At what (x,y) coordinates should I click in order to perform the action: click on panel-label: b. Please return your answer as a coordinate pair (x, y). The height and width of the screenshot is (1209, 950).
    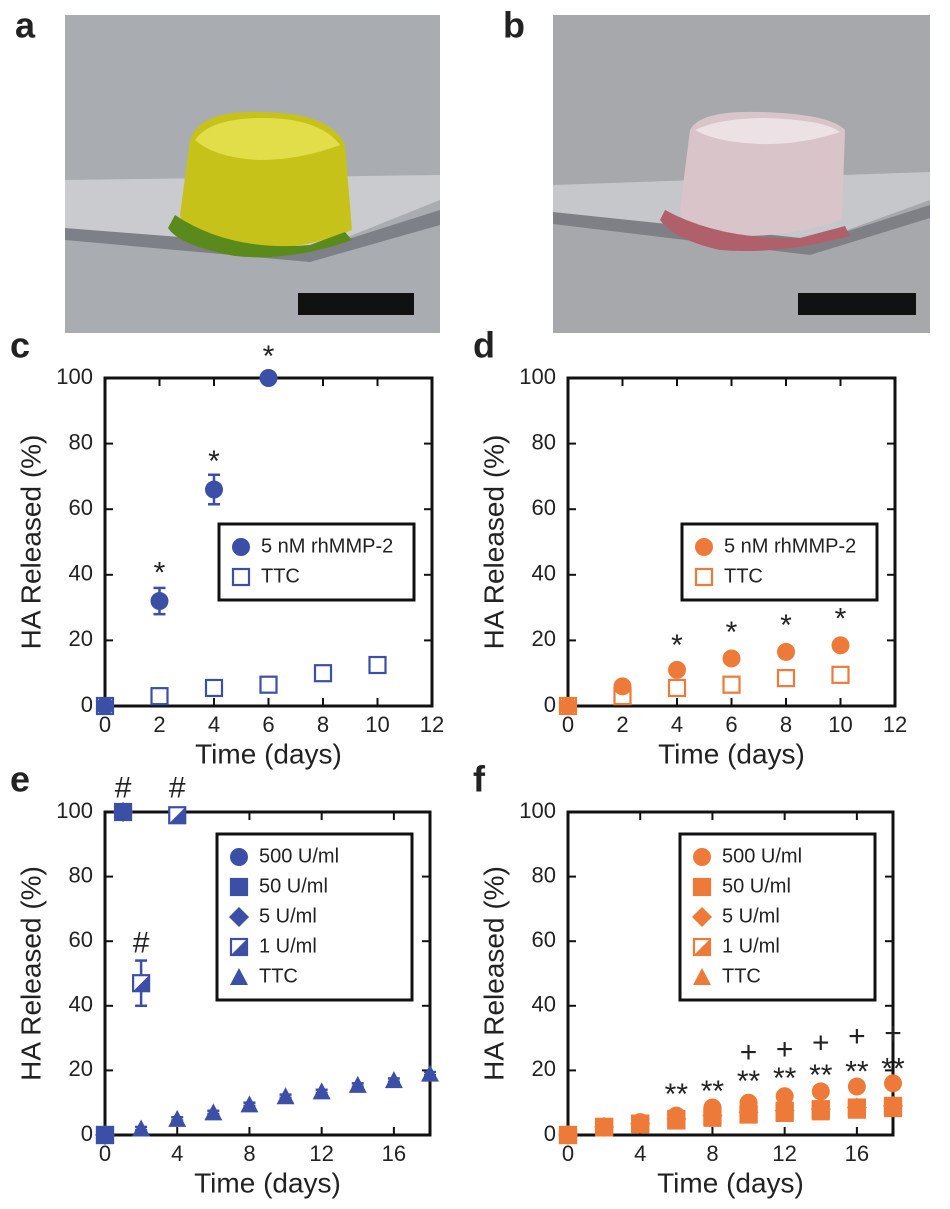
    Looking at the image, I should click on (514, 25).